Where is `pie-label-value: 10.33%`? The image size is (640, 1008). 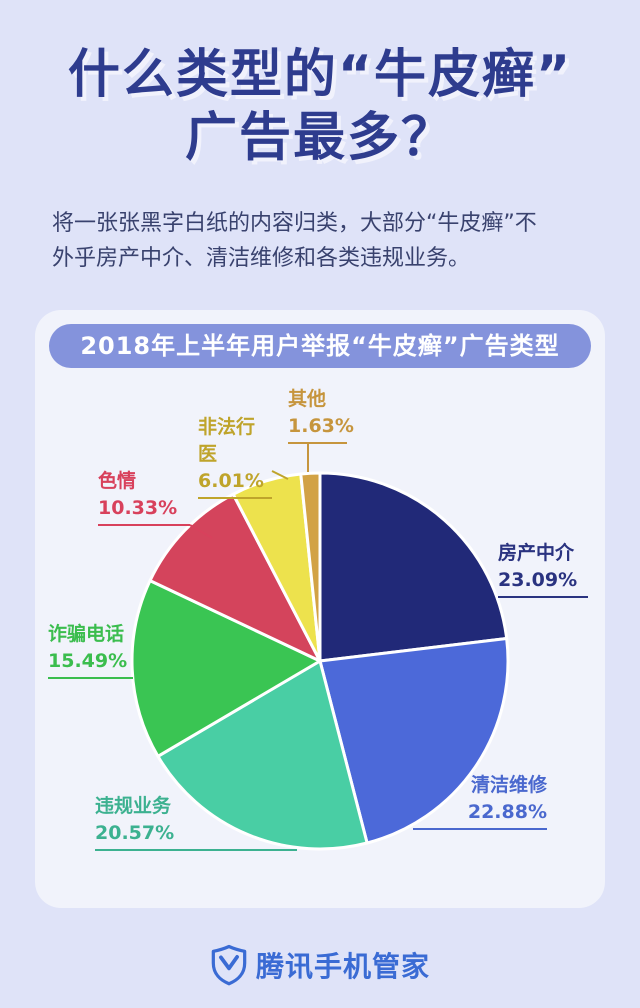 pie-label-value: 10.33% is located at coordinates (138, 508).